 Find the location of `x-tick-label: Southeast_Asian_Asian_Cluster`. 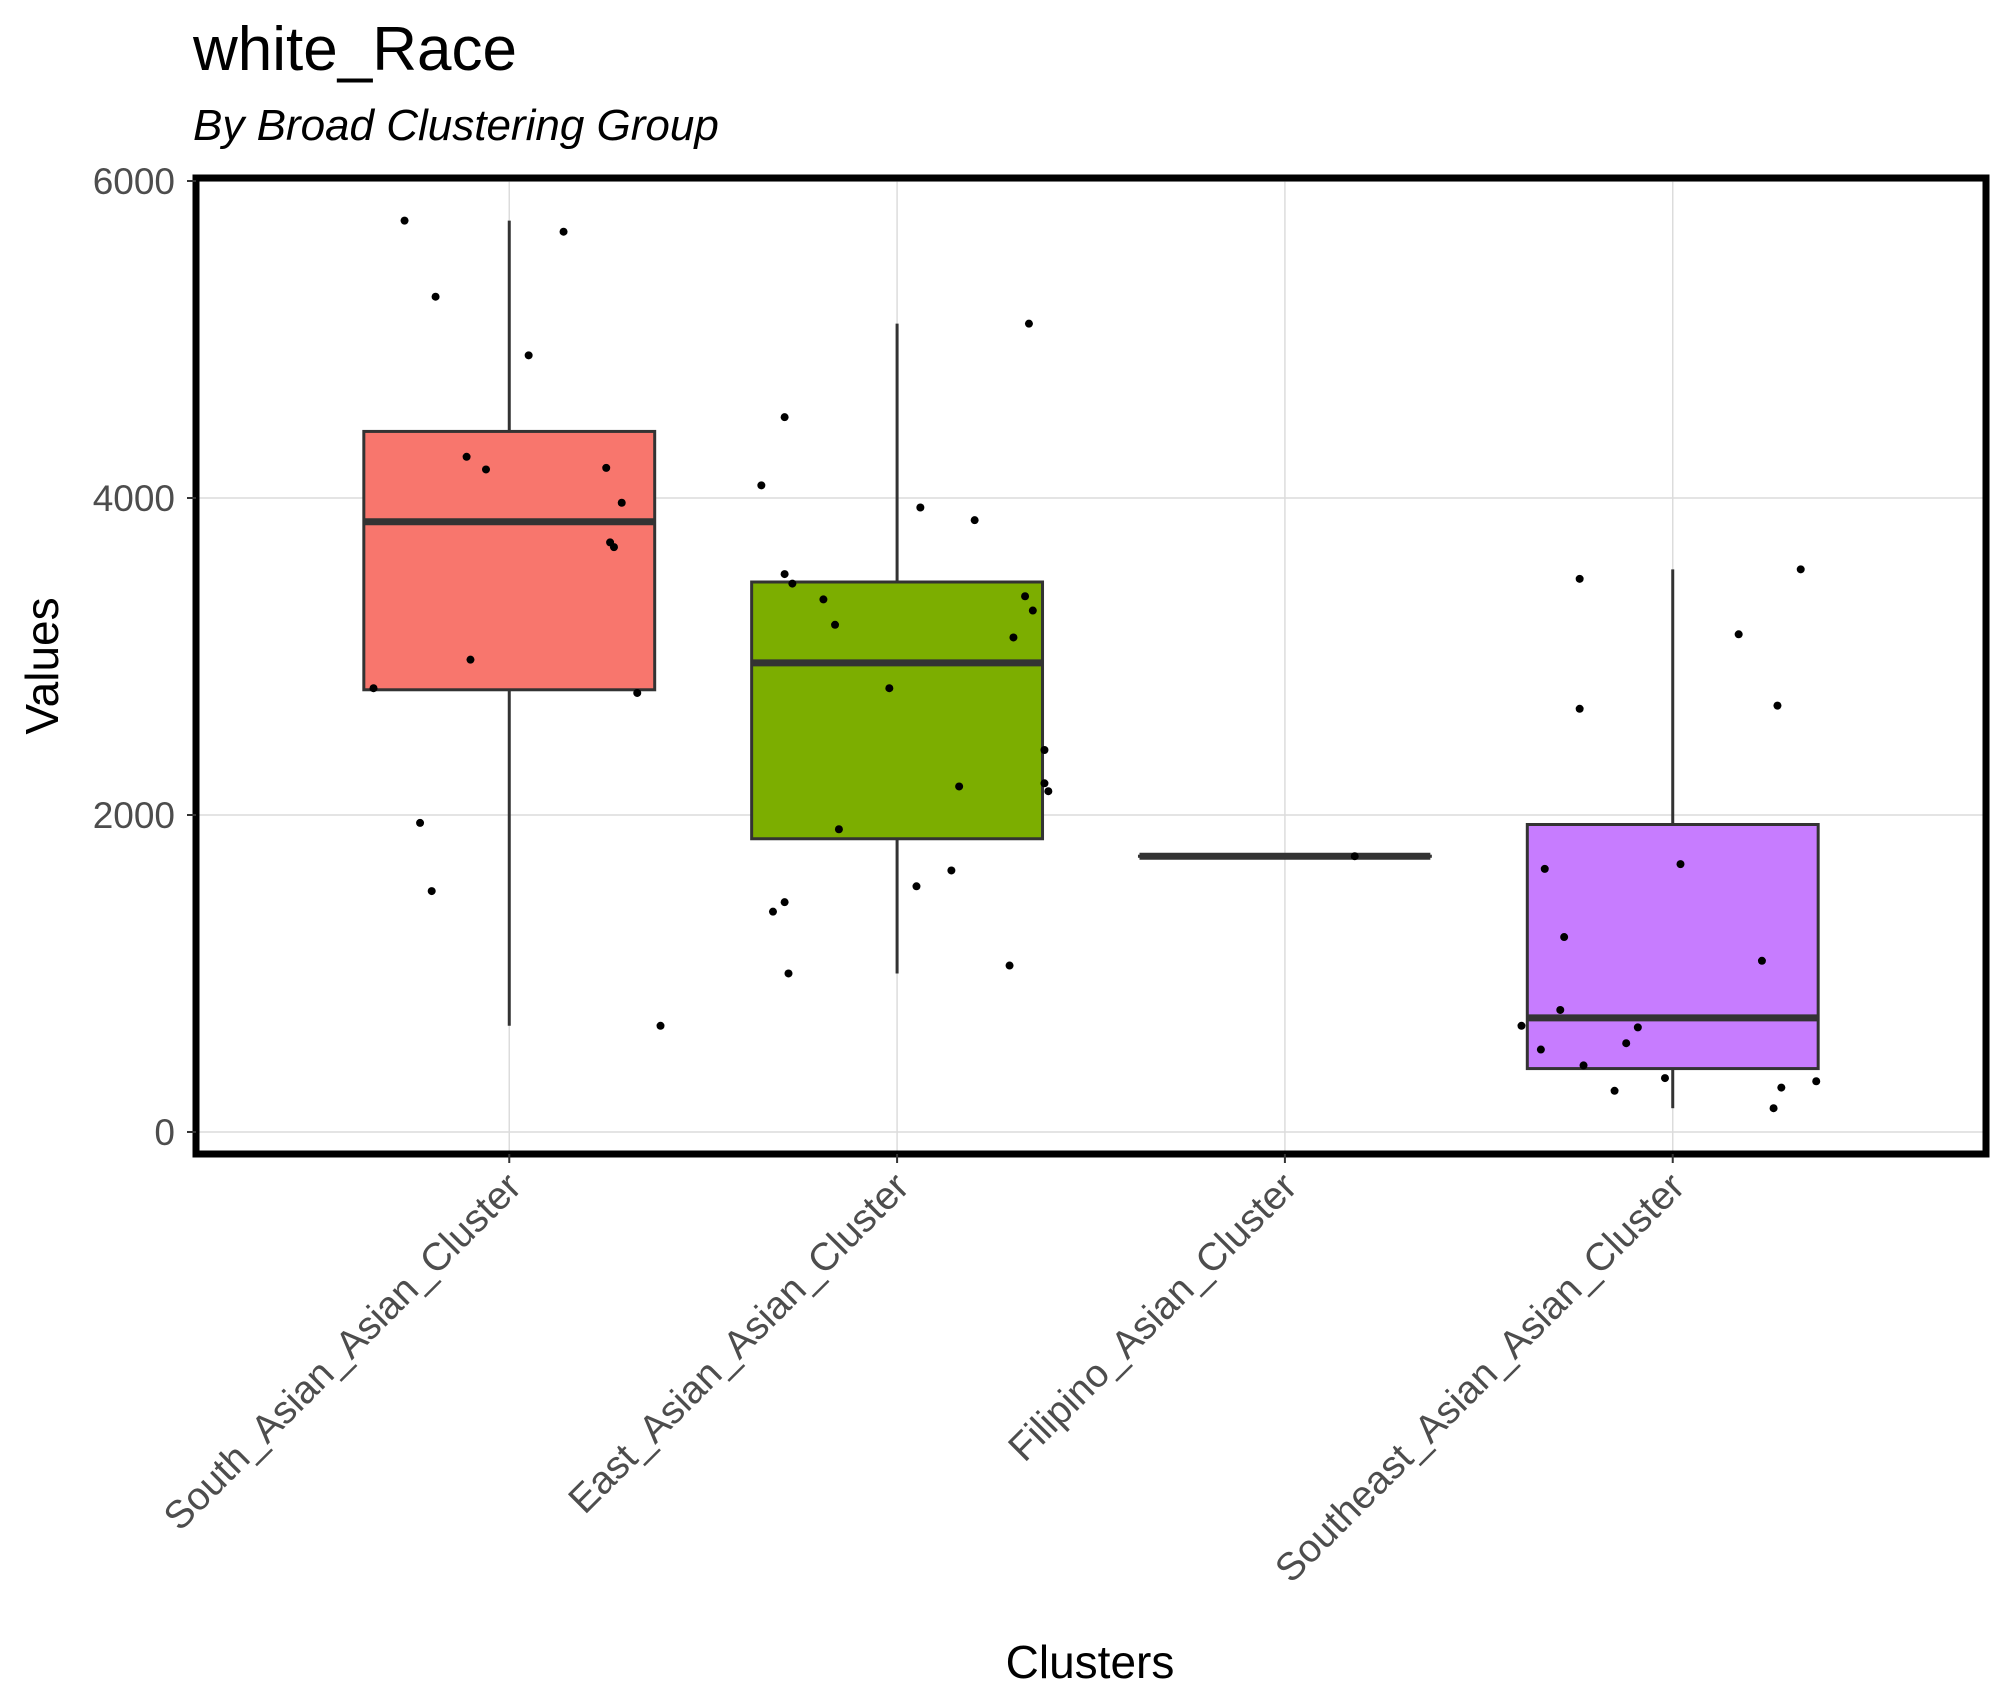

x-tick-label: Southeast_Asian_Asian_Cluster is located at coordinates (1480, 1378).